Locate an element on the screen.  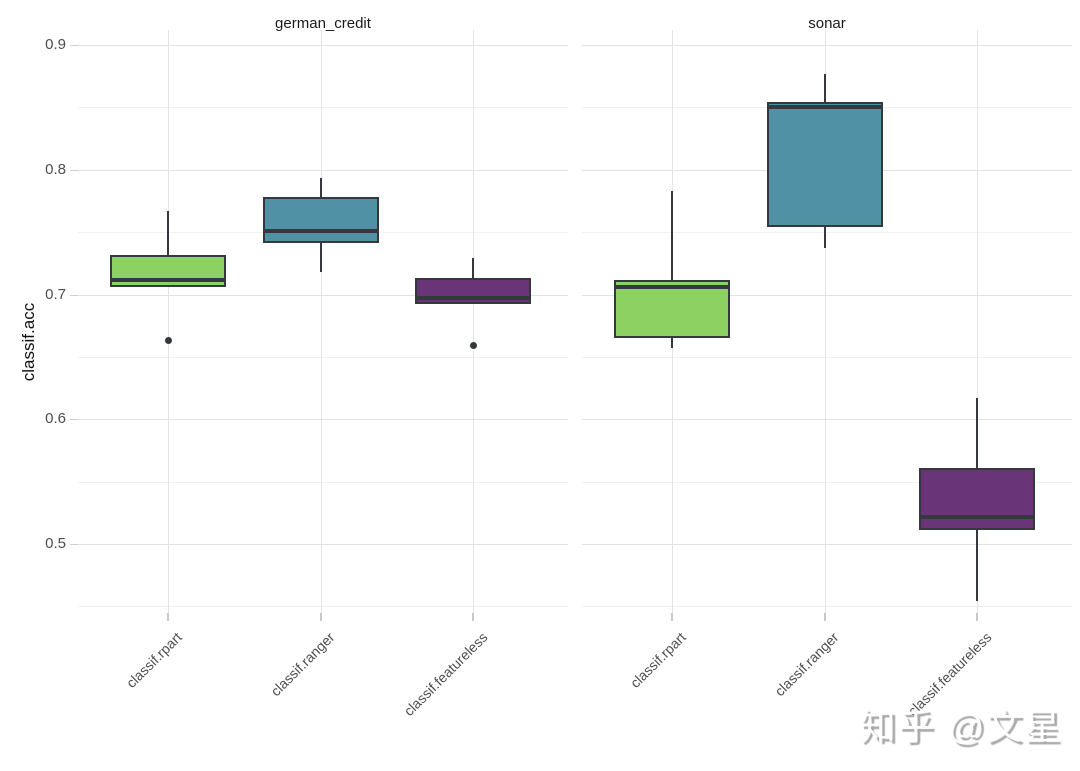
y-tick-label: 0.7 is located at coordinates (55, 294).